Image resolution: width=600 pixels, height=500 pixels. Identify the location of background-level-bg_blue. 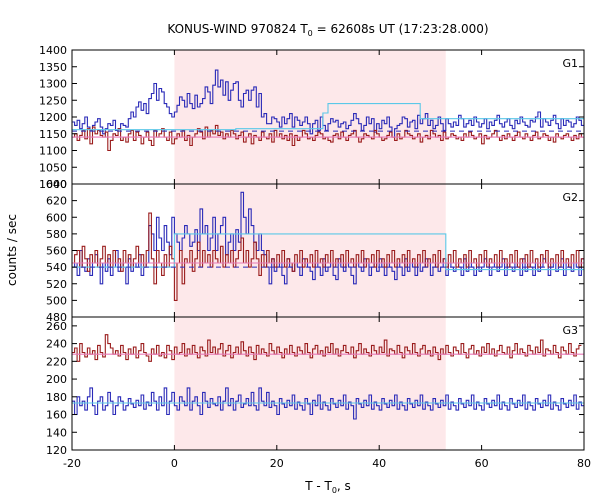
(328, 117).